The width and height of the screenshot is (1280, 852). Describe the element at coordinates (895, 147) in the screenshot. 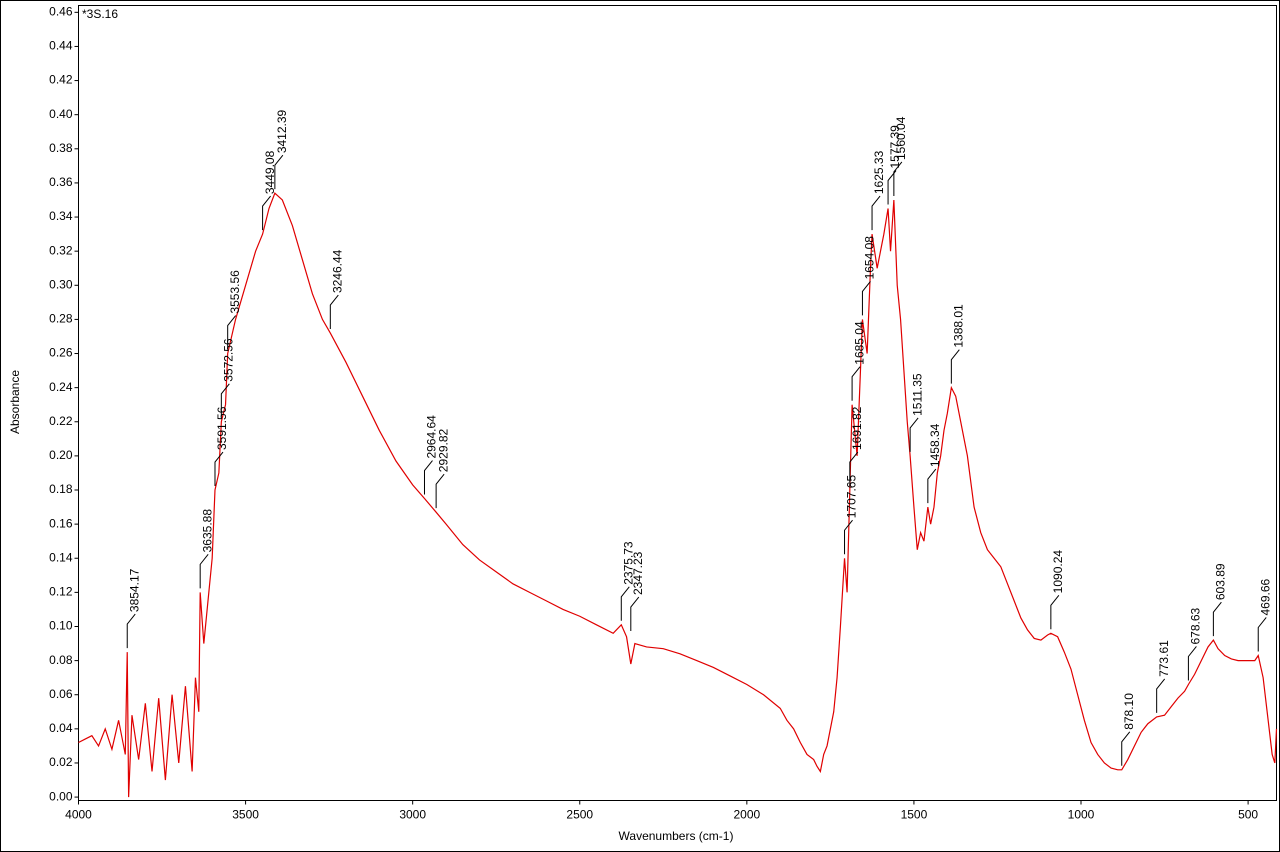

I see `peak-label: 1577.39` at that location.